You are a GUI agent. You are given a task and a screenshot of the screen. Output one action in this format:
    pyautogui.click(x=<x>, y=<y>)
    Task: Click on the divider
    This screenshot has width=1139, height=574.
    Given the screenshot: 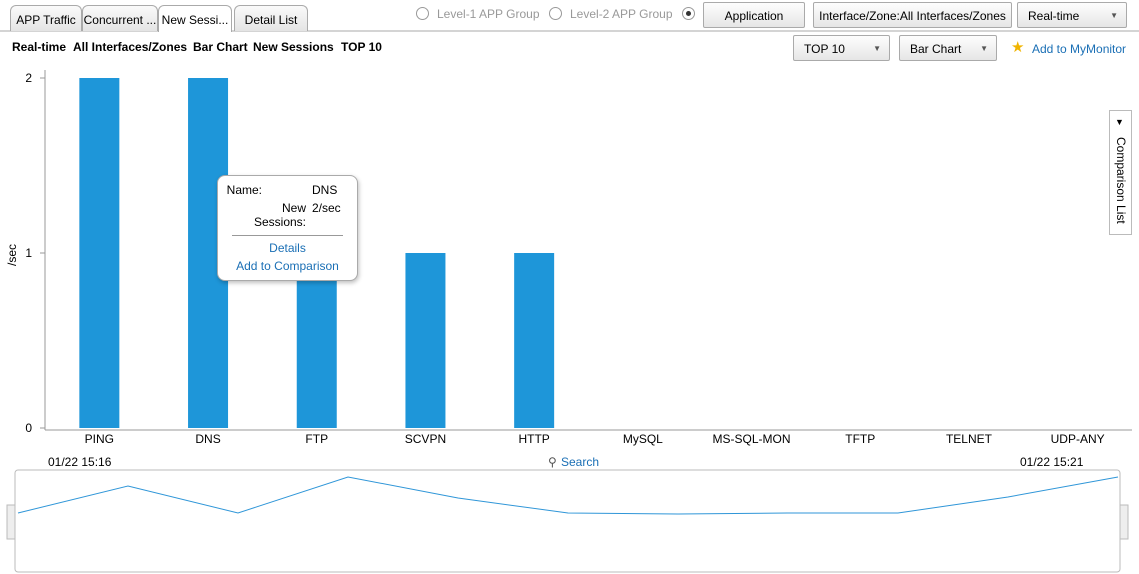 What is the action you would take?
    pyautogui.click(x=287, y=235)
    